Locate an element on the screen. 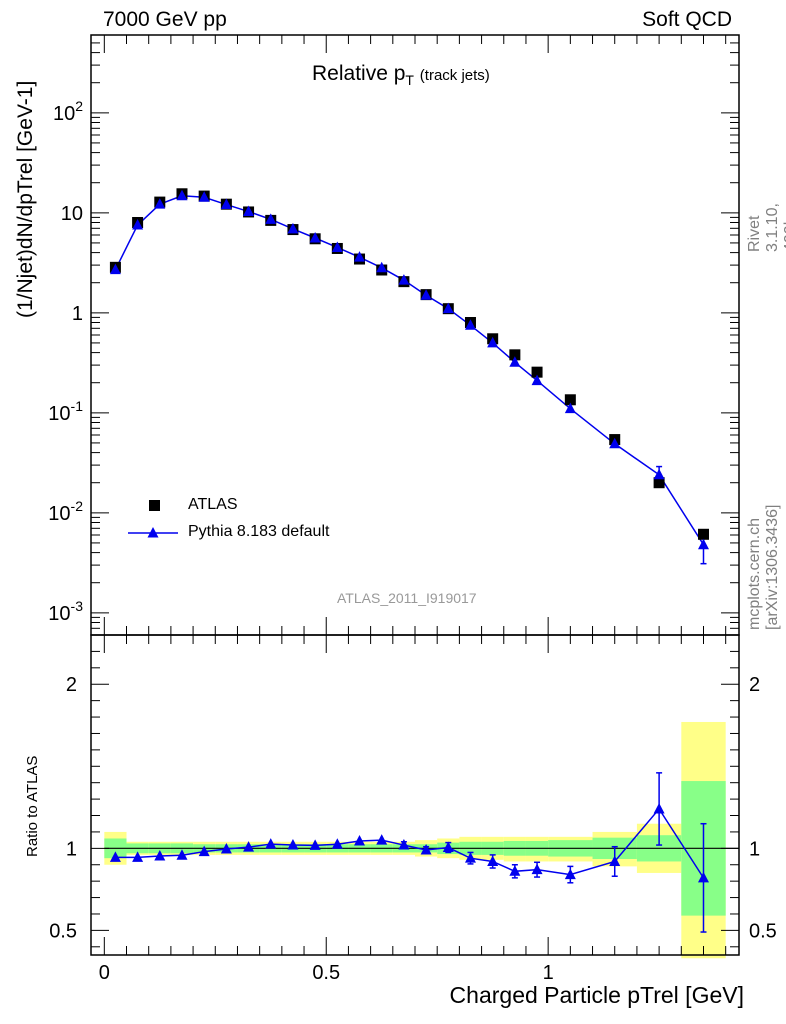 The image size is (786, 1024). main-y-tick-label: 10⁻³ is located at coordinates (65, 611).